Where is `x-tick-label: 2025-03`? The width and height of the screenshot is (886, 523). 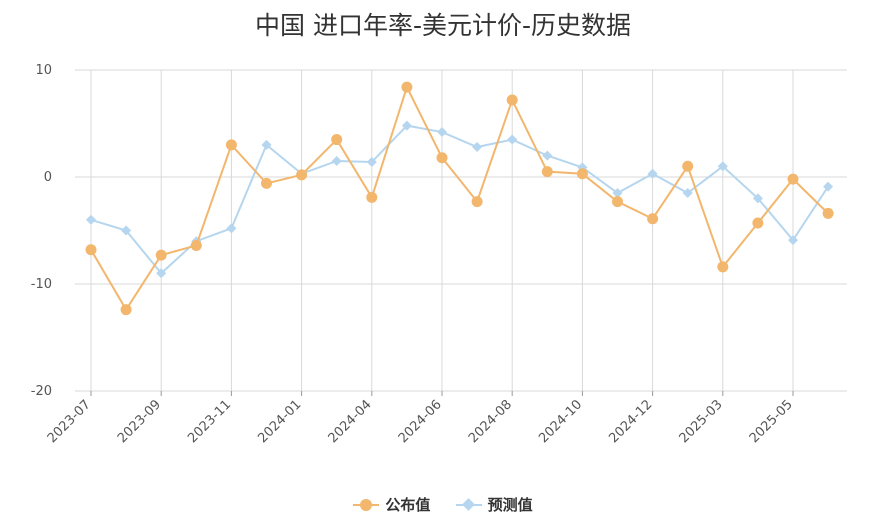 x-tick-label: 2025-03 is located at coordinates (701, 421).